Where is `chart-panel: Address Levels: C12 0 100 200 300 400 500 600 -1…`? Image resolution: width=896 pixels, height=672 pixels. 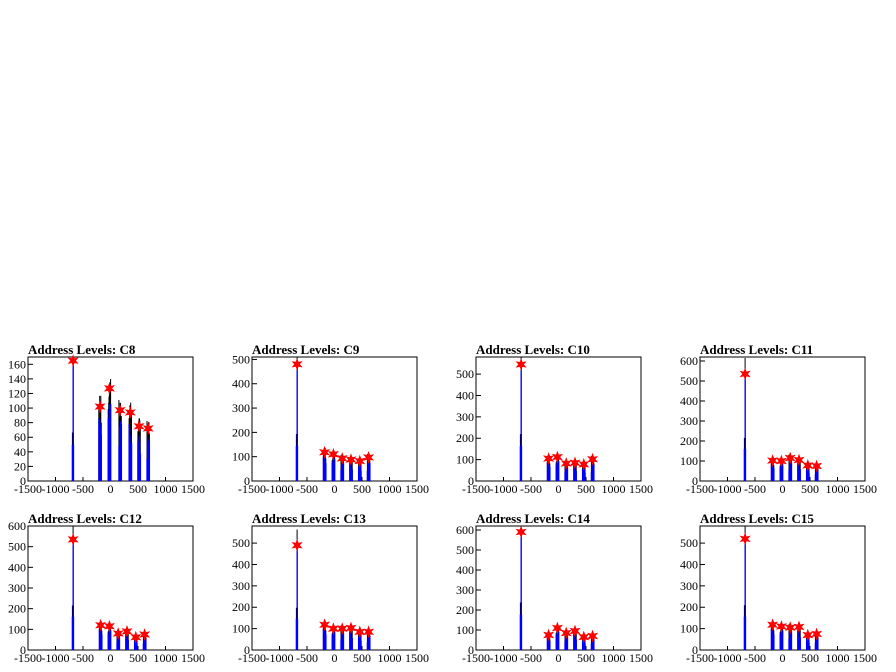 chart-panel: Address Levels: C12 0 100 200 300 400 500 600 -1… is located at coordinates (106, 588).